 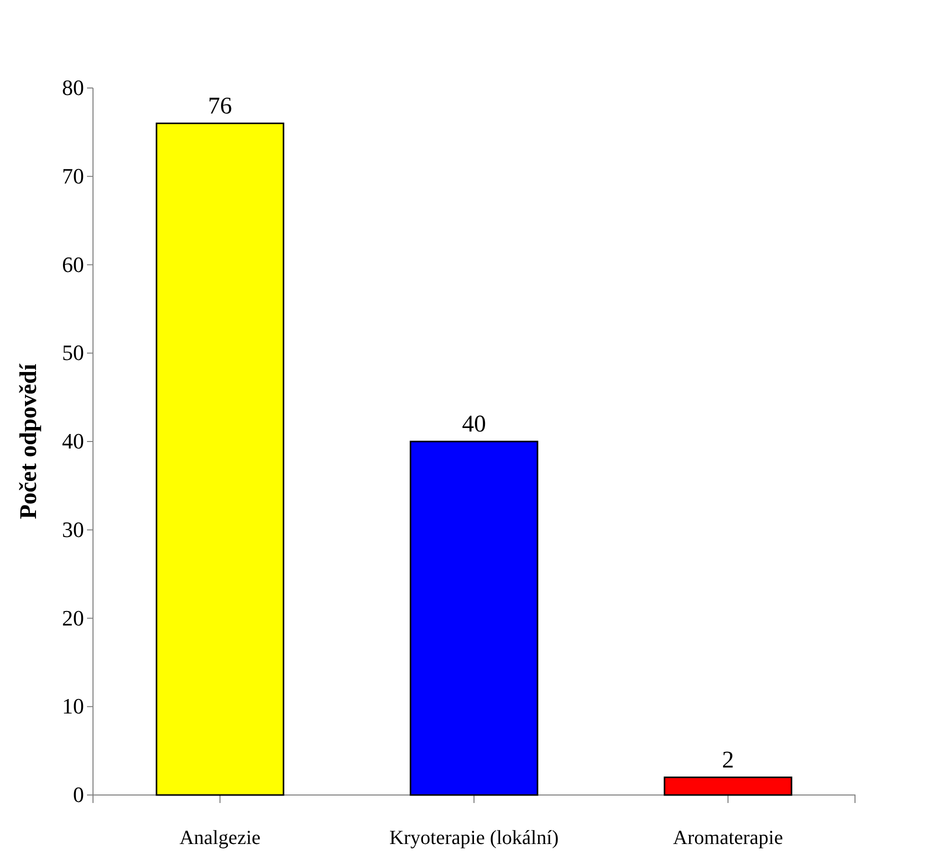 What do you see at coordinates (29, 442) in the screenshot?
I see `y-axis-title: Počet odpovědí` at bounding box center [29, 442].